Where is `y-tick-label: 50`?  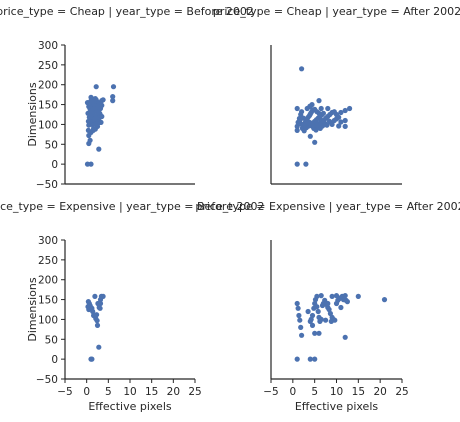 y-tick-label: 50 is located at coordinates (51, 145).